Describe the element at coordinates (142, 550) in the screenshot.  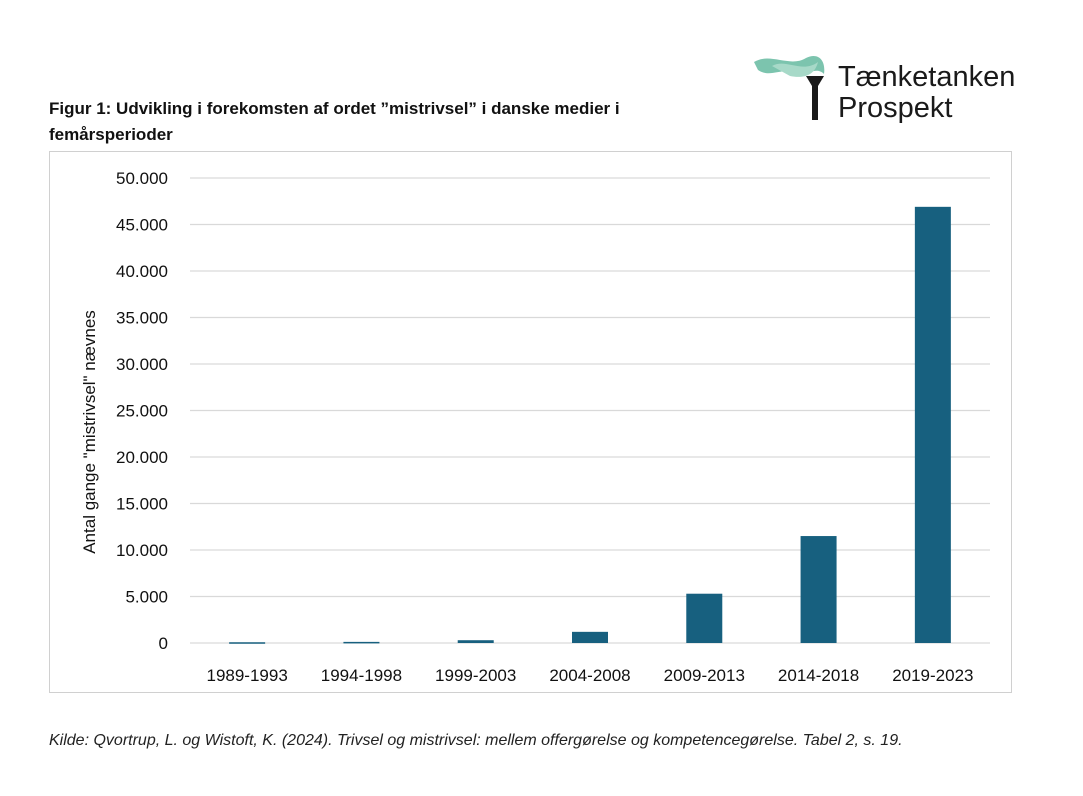
I see `y-tick-label: 10.000` at that location.